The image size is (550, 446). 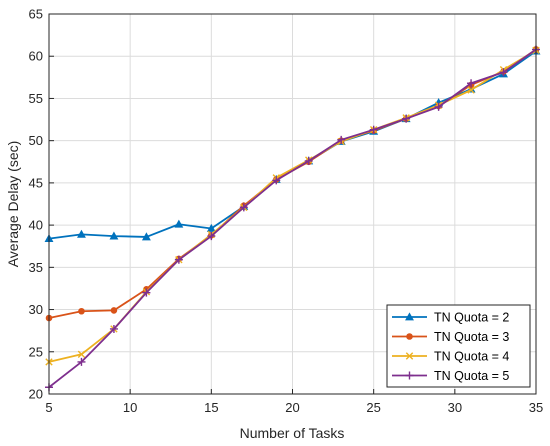 What do you see at coordinates (36, 225) in the screenshot?
I see `y-tick-label: 40` at bounding box center [36, 225].